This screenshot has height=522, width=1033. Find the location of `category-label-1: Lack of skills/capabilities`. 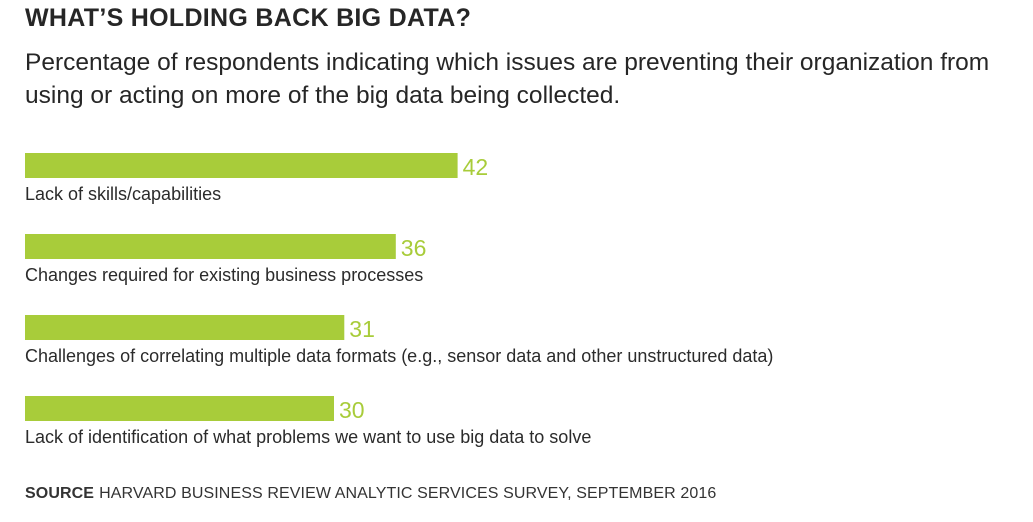

category-label-1: Lack of skills/capabilities is located at coordinates (123, 194).